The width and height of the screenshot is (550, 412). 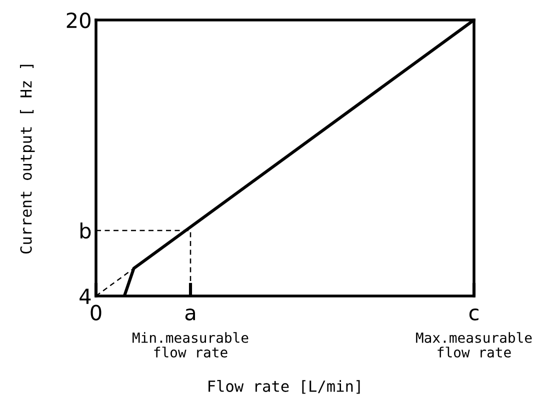 I want to click on y-axis-title: Current output [ Hz ], so click(x=27, y=159).